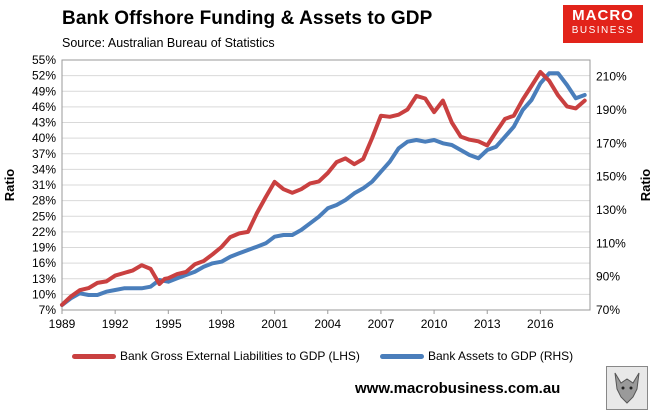 Image resolution: width=660 pixels, height=414 pixels. What do you see at coordinates (434, 324) in the screenshot?
I see `x-tick-label: 2010` at bounding box center [434, 324].